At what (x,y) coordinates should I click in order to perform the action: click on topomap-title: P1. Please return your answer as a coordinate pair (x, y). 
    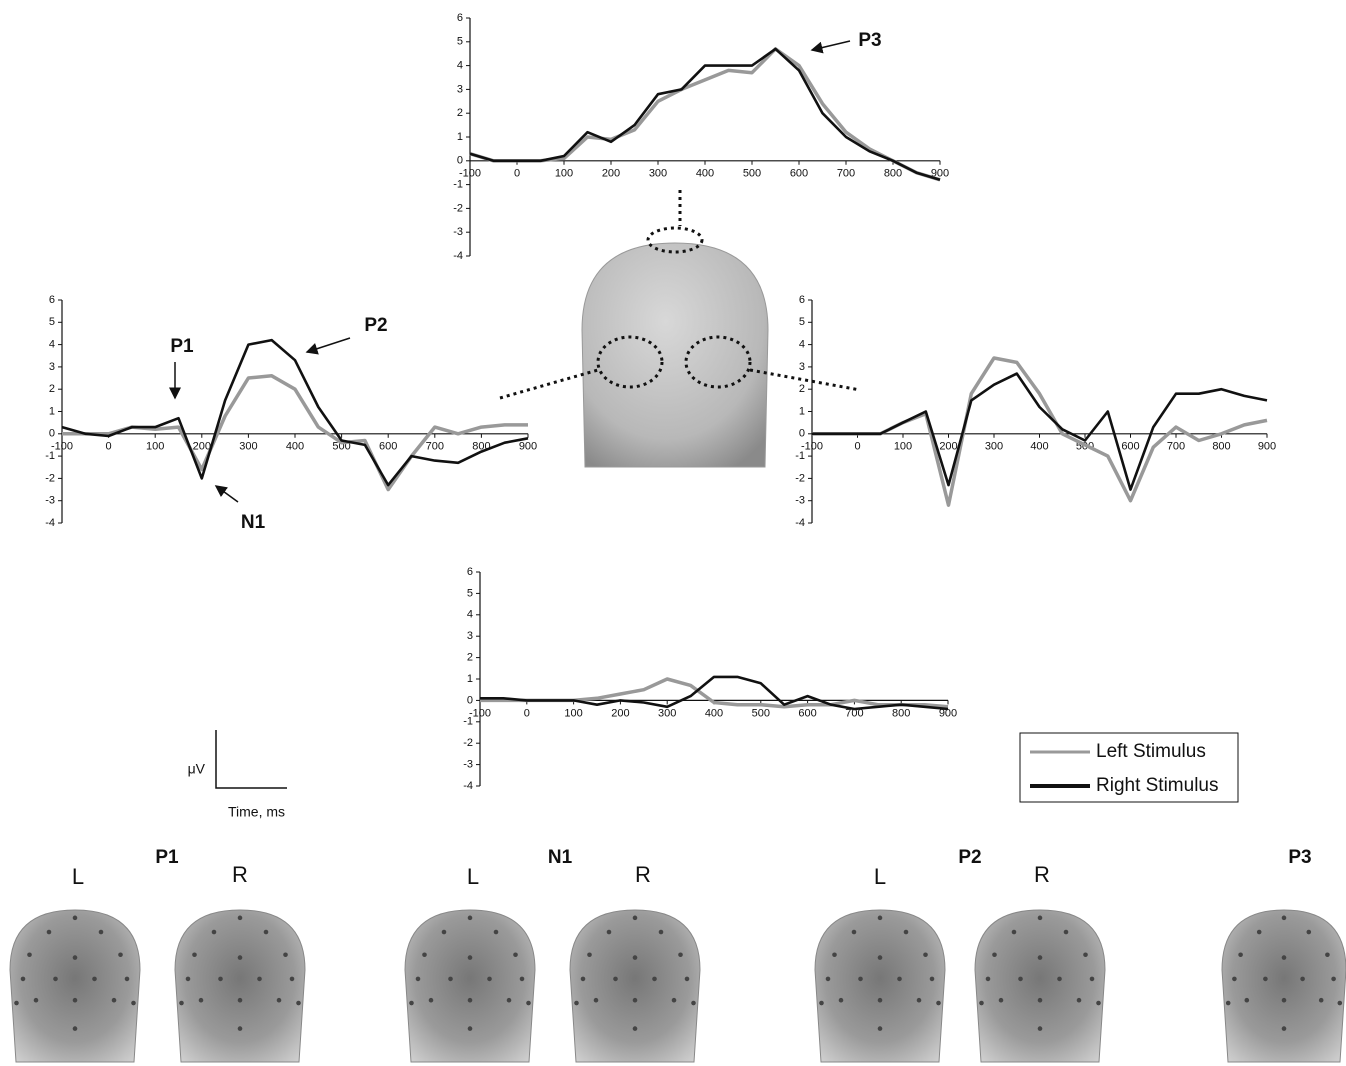
    Looking at the image, I should click on (167, 857).